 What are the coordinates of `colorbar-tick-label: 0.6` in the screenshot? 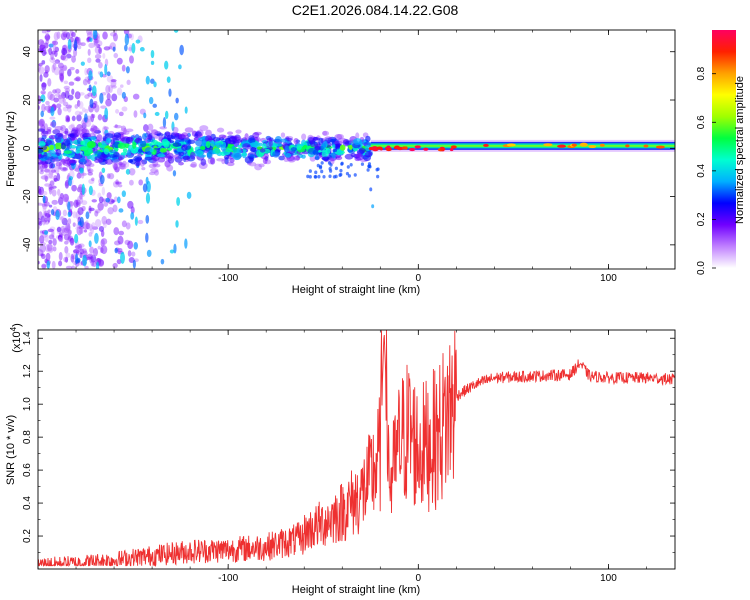 It's located at (701, 122).